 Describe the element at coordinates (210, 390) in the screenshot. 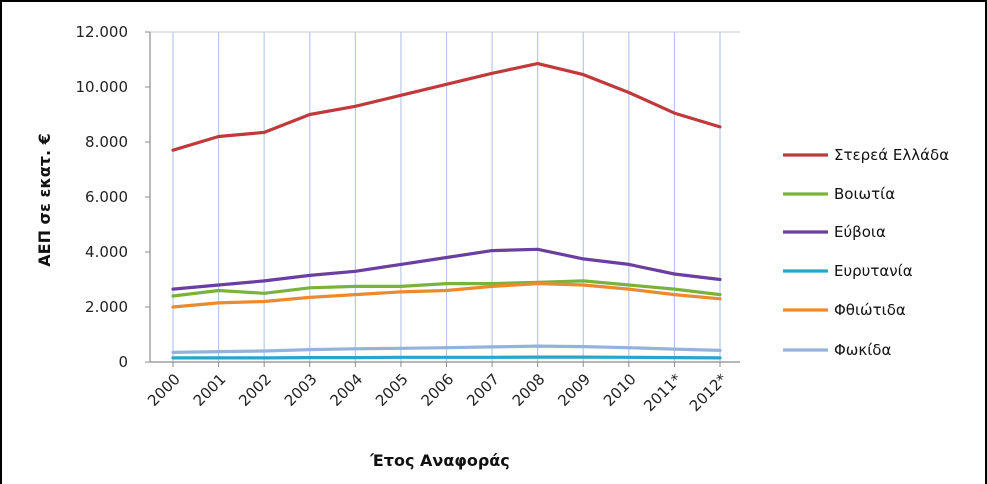

I see `x-tick-label: 2001` at that location.